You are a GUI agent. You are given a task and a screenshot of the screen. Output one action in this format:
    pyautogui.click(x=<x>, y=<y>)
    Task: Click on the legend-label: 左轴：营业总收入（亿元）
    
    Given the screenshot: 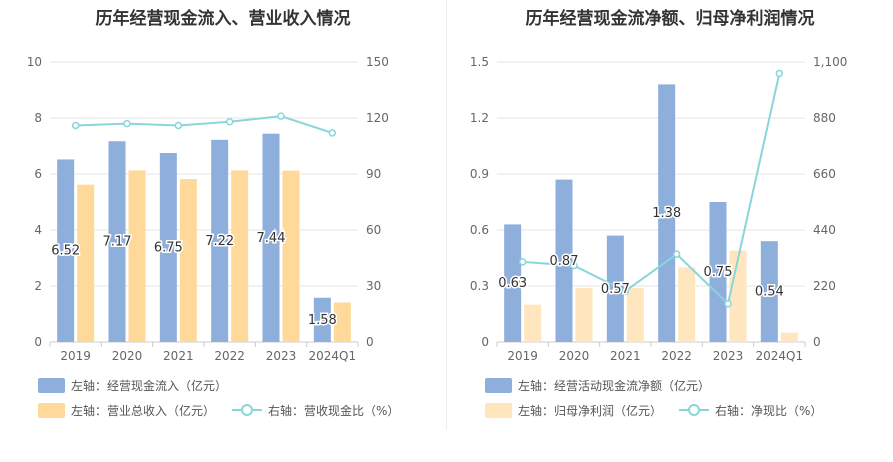 What is the action you would take?
    pyautogui.click(x=143, y=410)
    